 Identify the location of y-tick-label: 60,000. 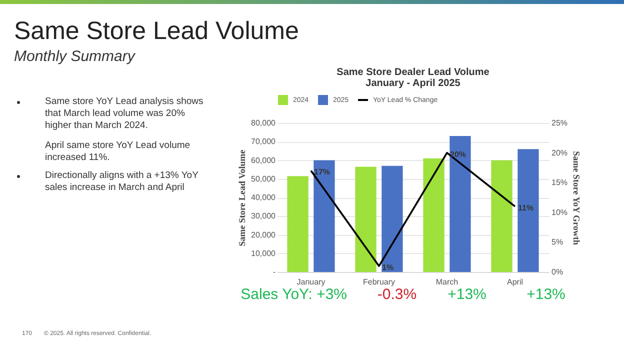
(263, 160).